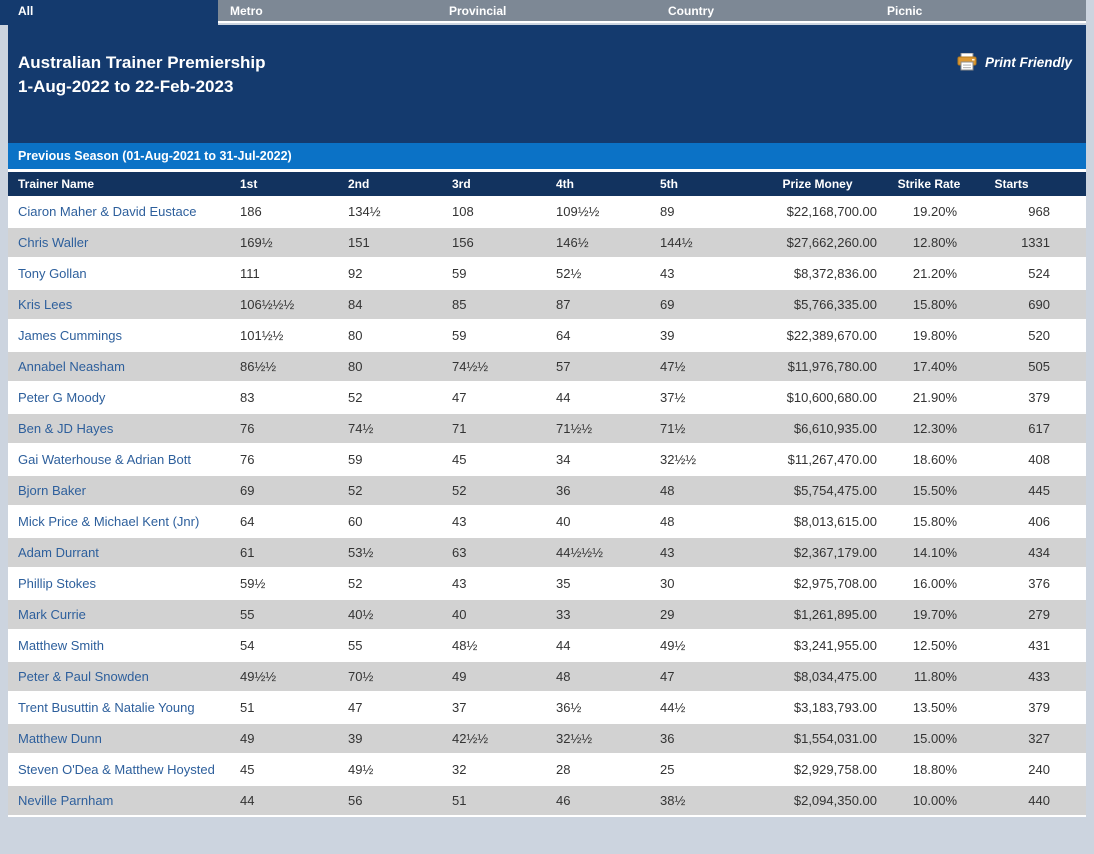 The image size is (1094, 854). I want to click on cell-prize-money: $2,929,758.00, so click(817, 770).